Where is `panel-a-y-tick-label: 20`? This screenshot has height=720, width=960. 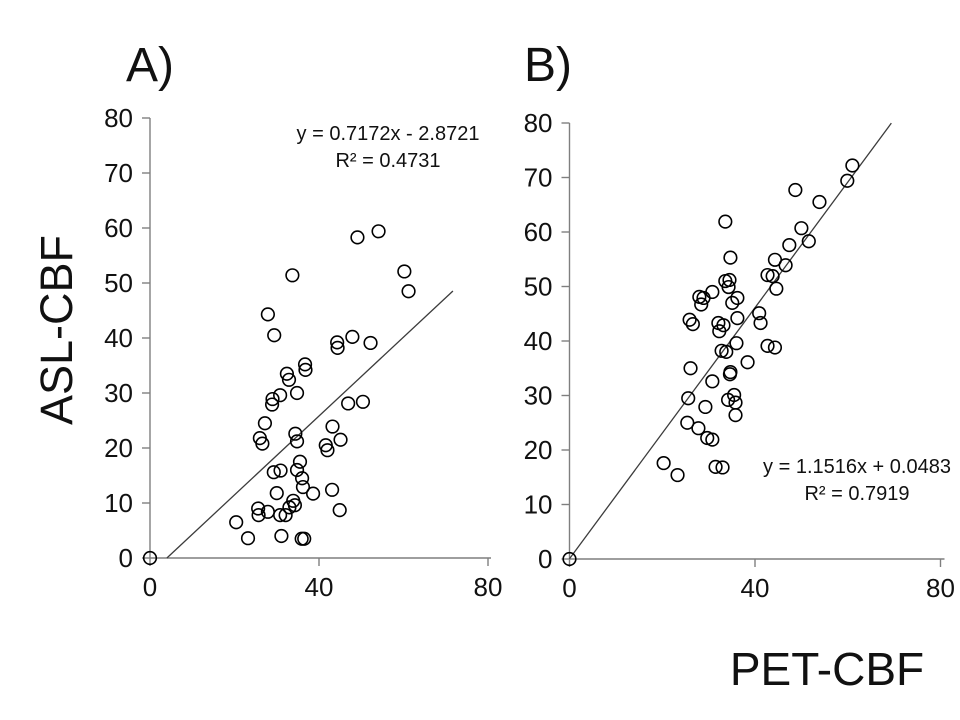
panel-a-y-tick-label: 20 is located at coordinates (118, 448).